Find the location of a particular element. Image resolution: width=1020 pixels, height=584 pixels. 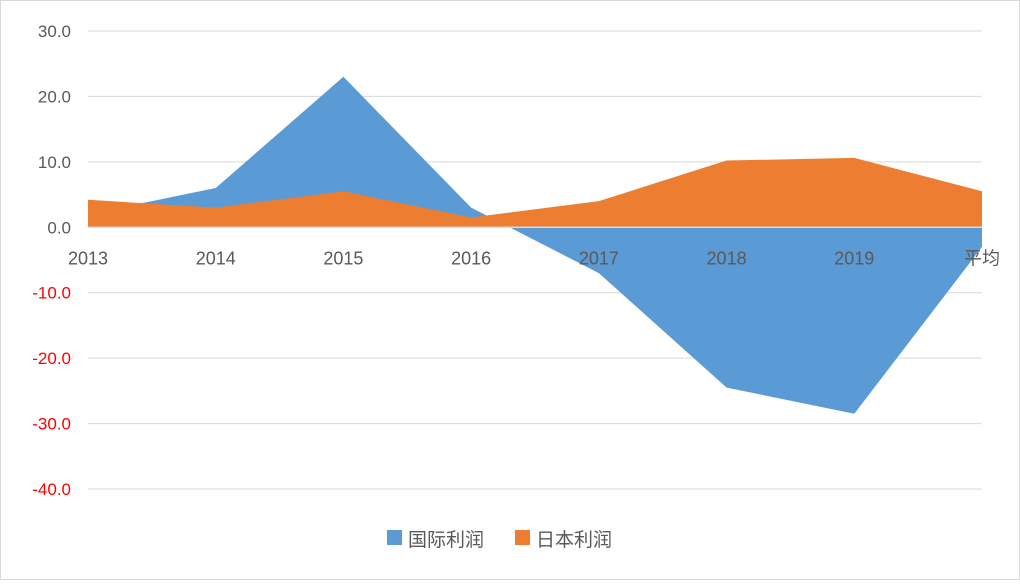

x-category-label: 2014 is located at coordinates (216, 258).